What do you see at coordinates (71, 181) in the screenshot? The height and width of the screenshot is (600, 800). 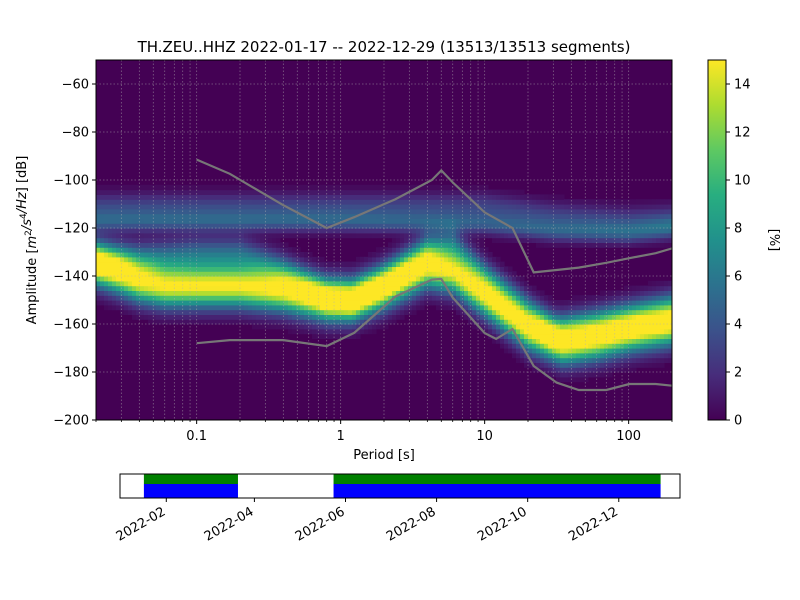 I see `y-tick-label: −100` at bounding box center [71, 181].